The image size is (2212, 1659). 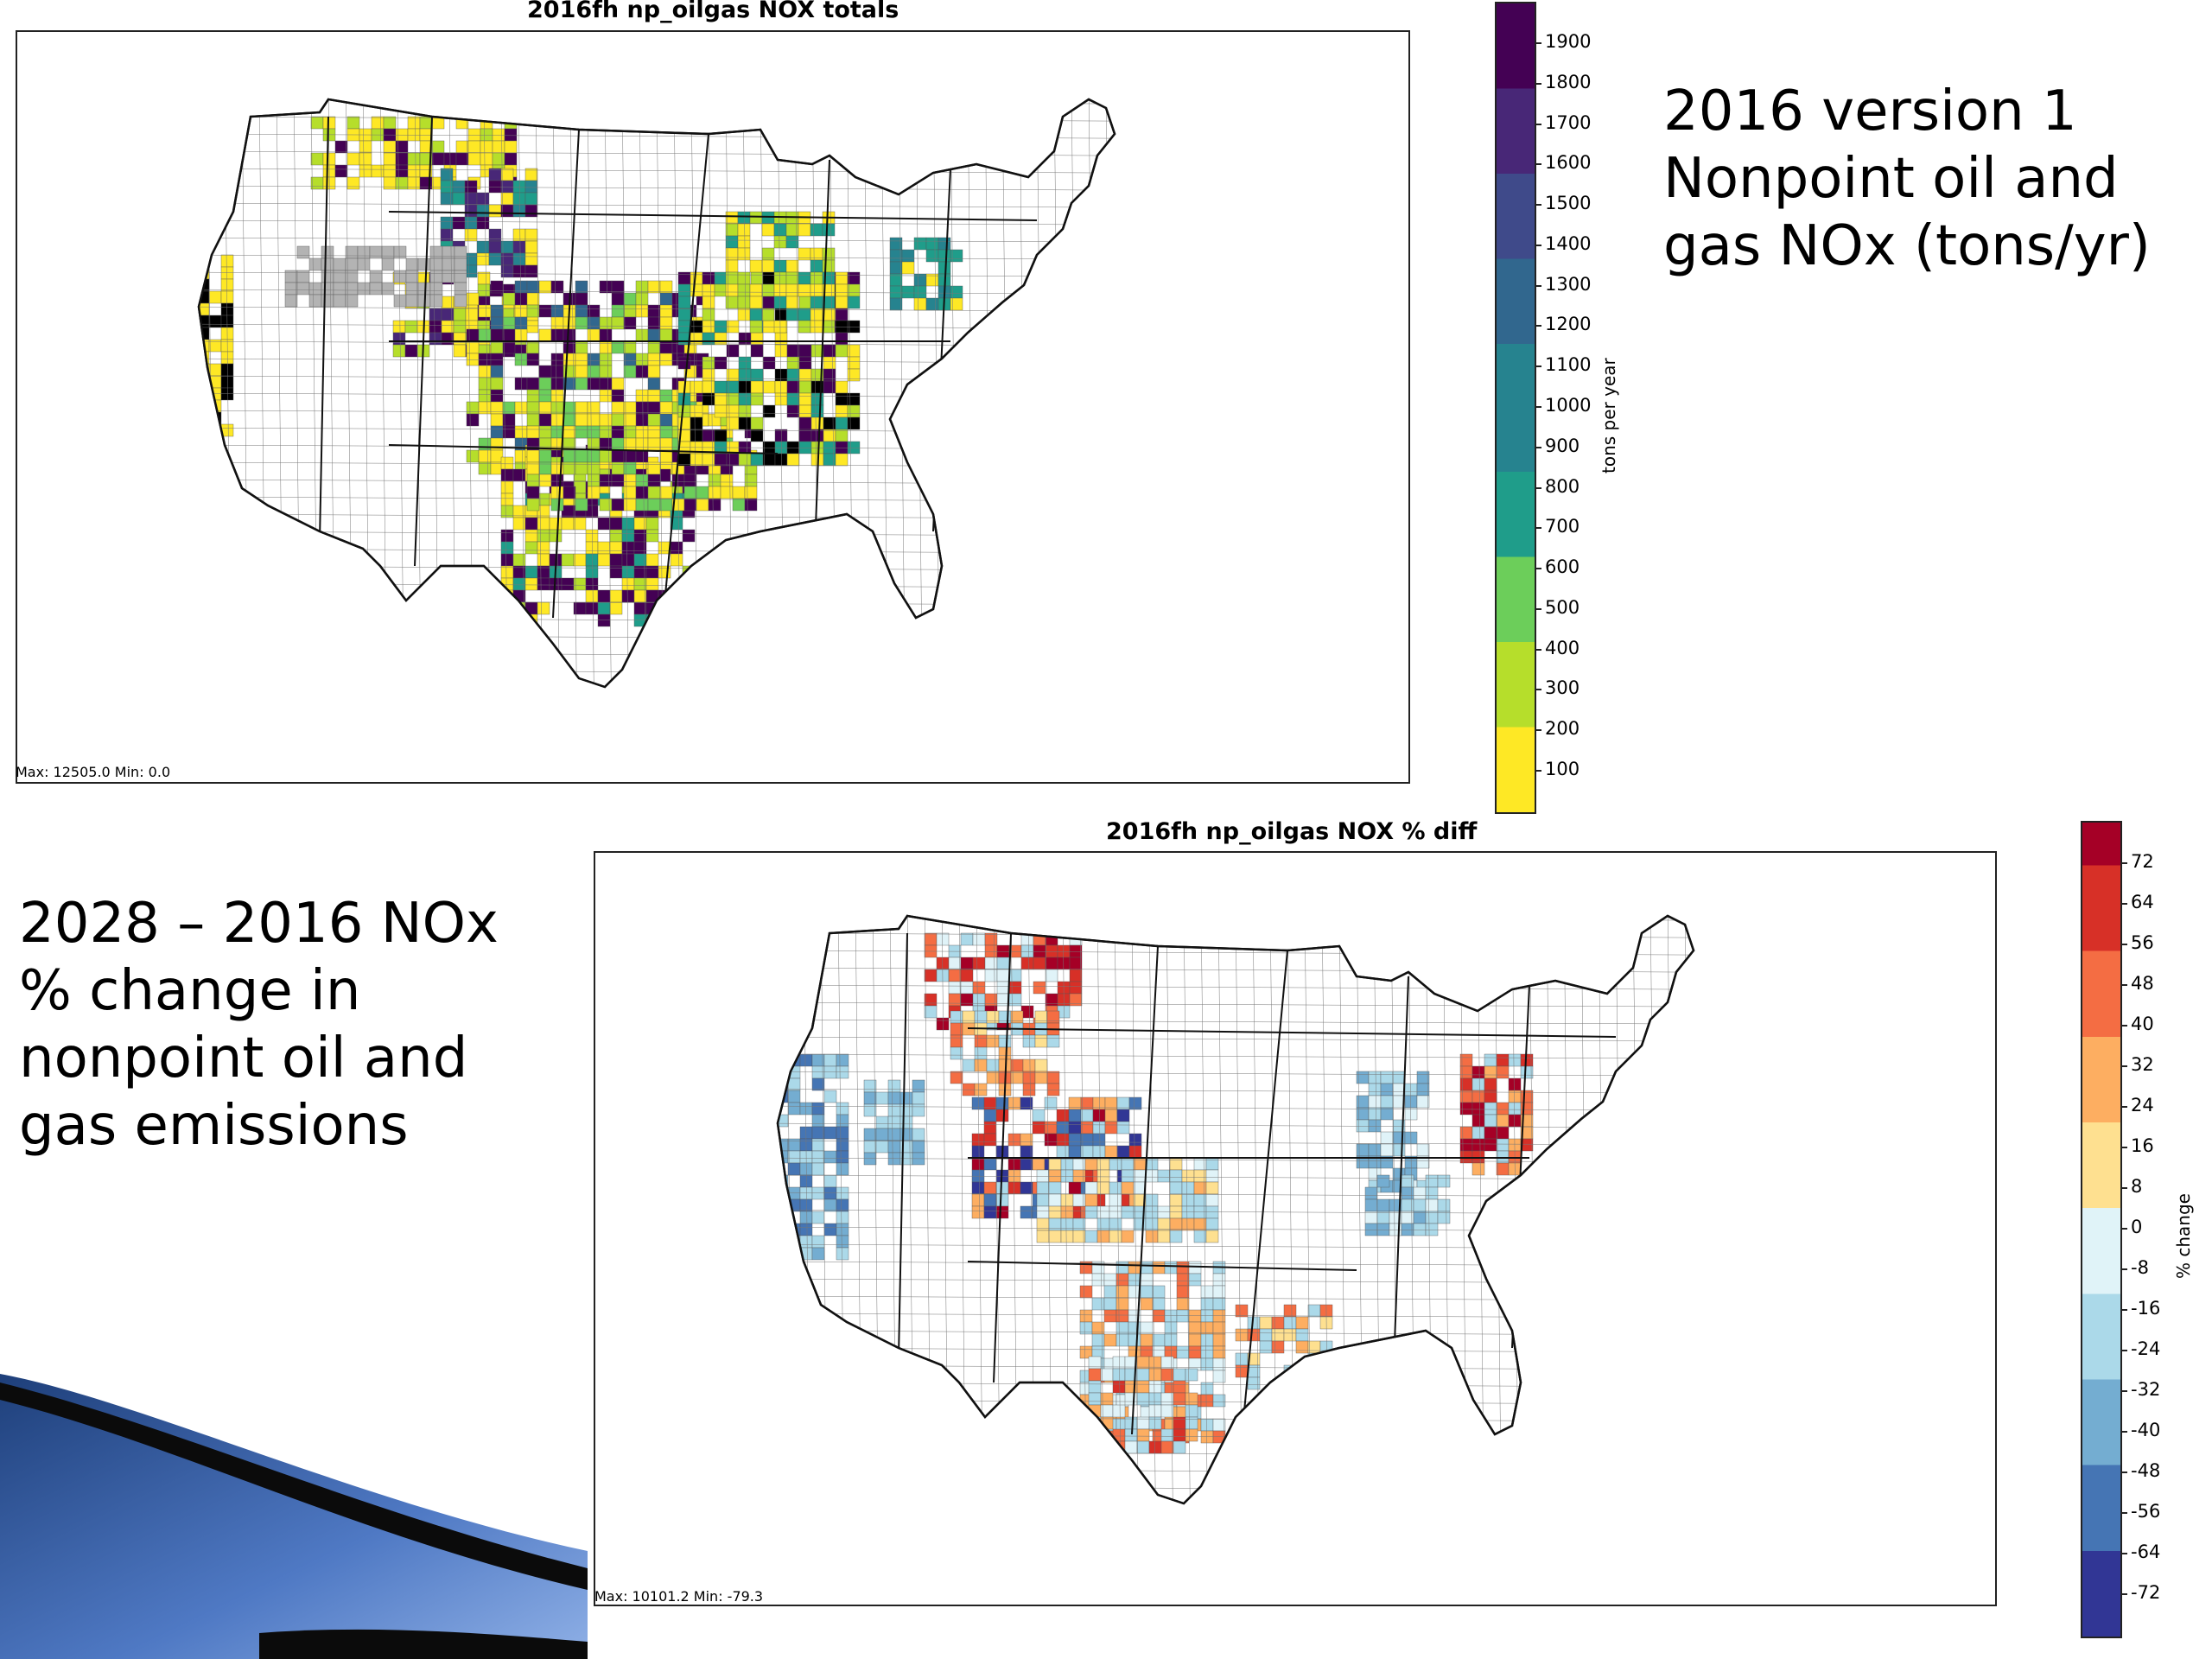 What do you see at coordinates (1562, 607) in the screenshot?
I see `colorbar-tick-label: 500` at bounding box center [1562, 607].